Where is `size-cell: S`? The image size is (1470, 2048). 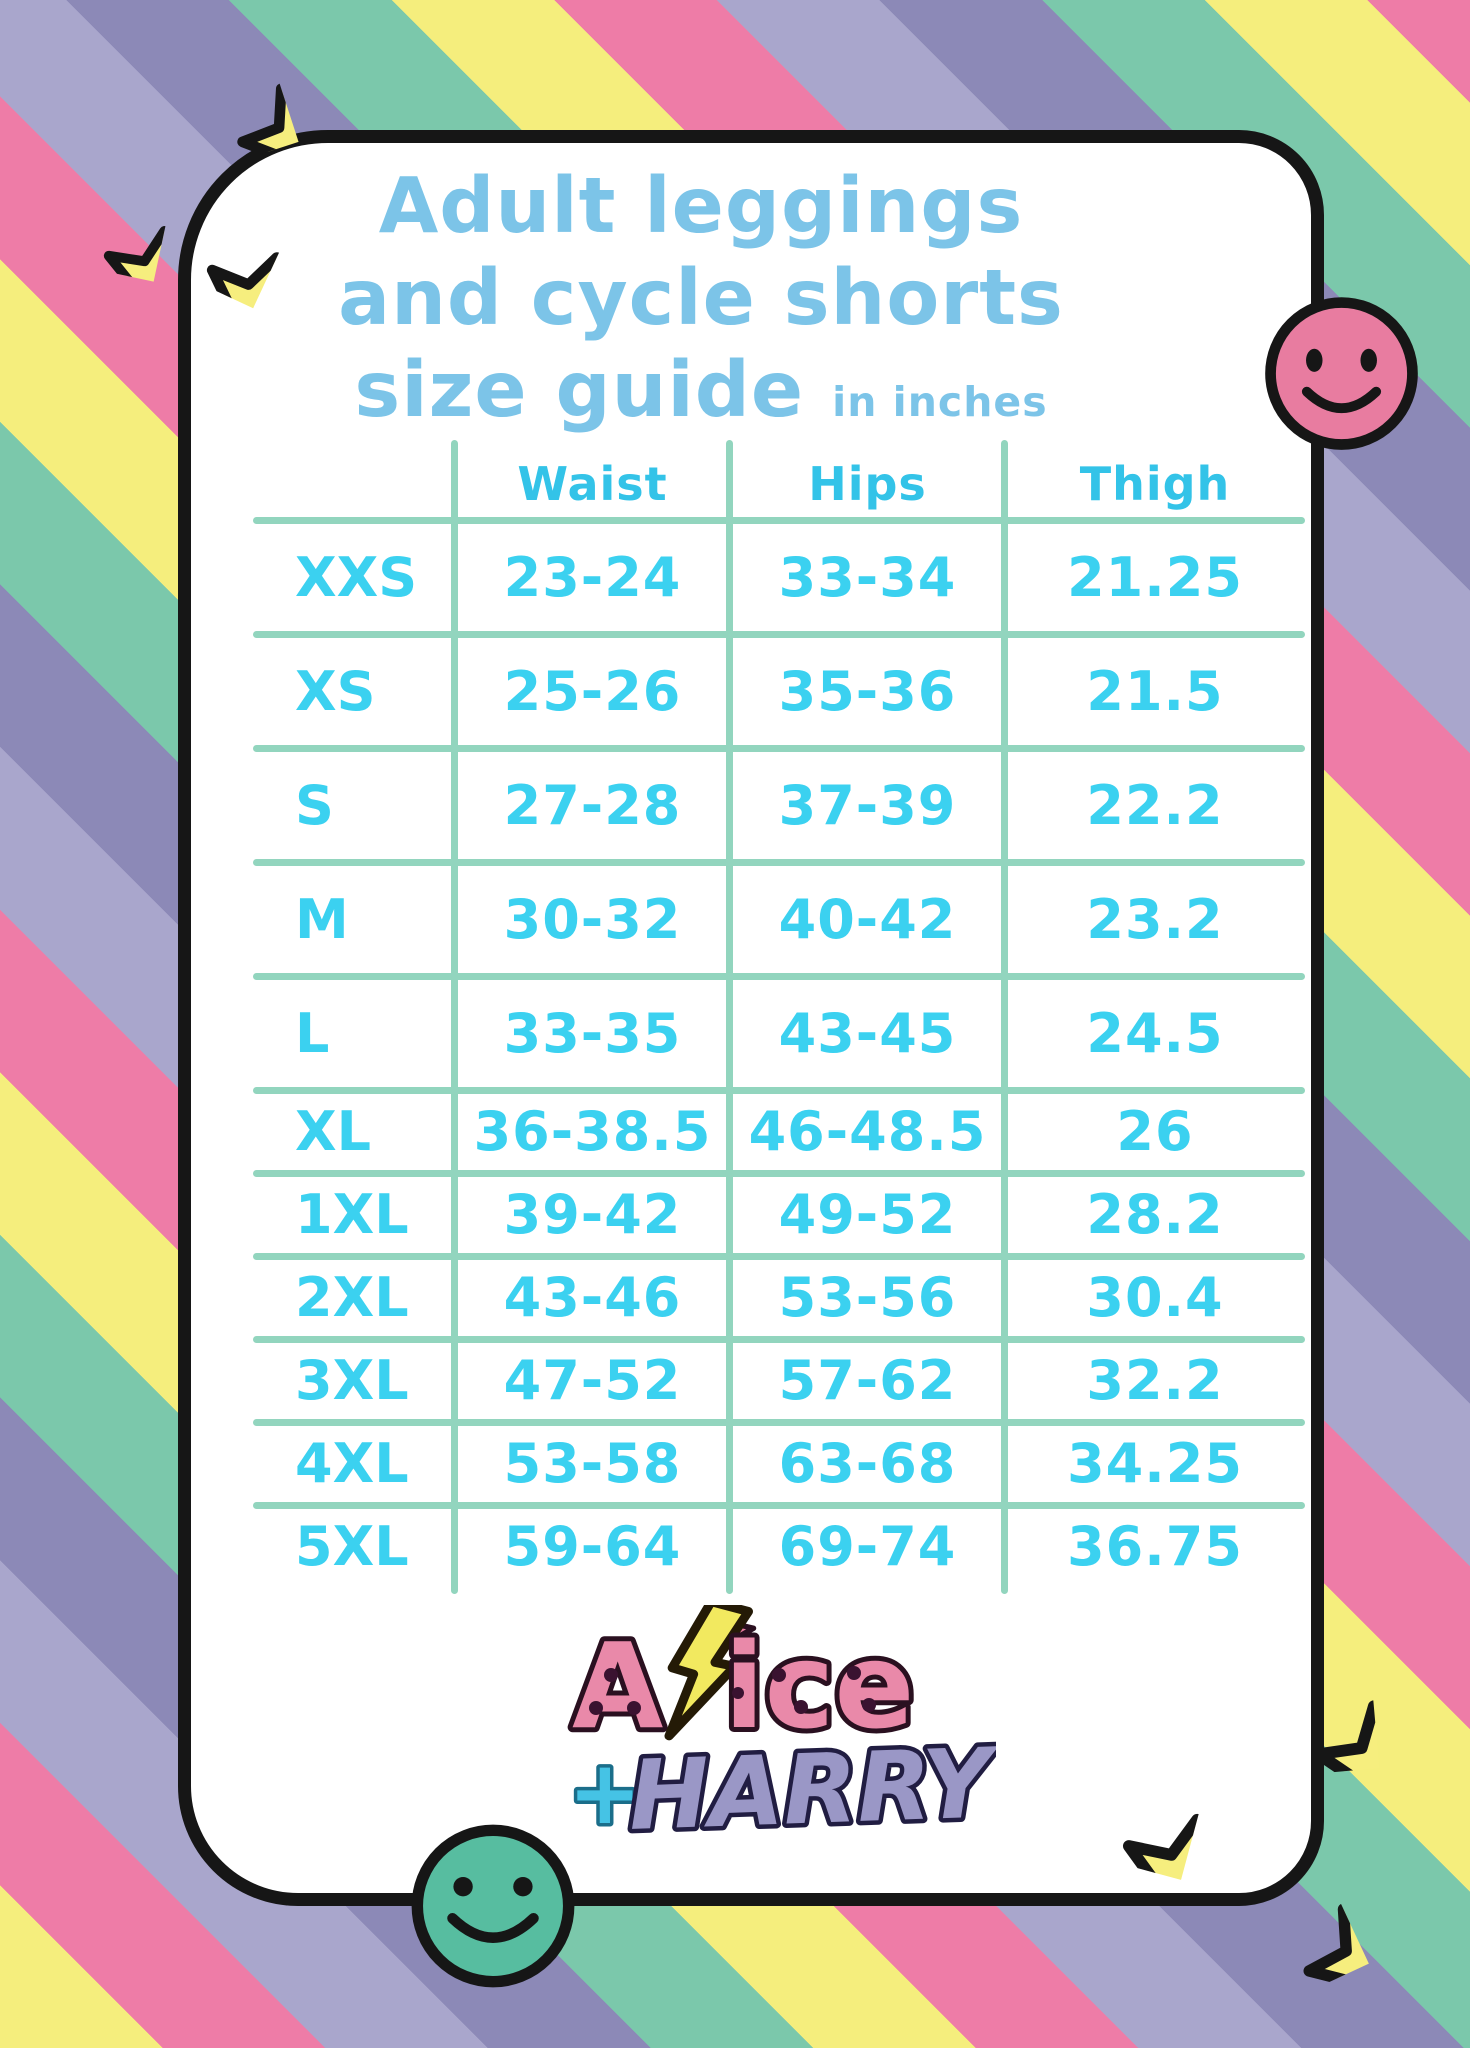 size-cell: S is located at coordinates (314, 805).